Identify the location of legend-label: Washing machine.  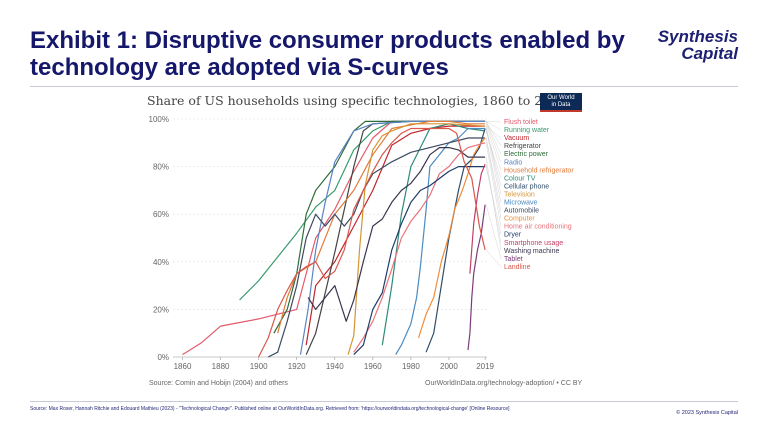
(531, 251).